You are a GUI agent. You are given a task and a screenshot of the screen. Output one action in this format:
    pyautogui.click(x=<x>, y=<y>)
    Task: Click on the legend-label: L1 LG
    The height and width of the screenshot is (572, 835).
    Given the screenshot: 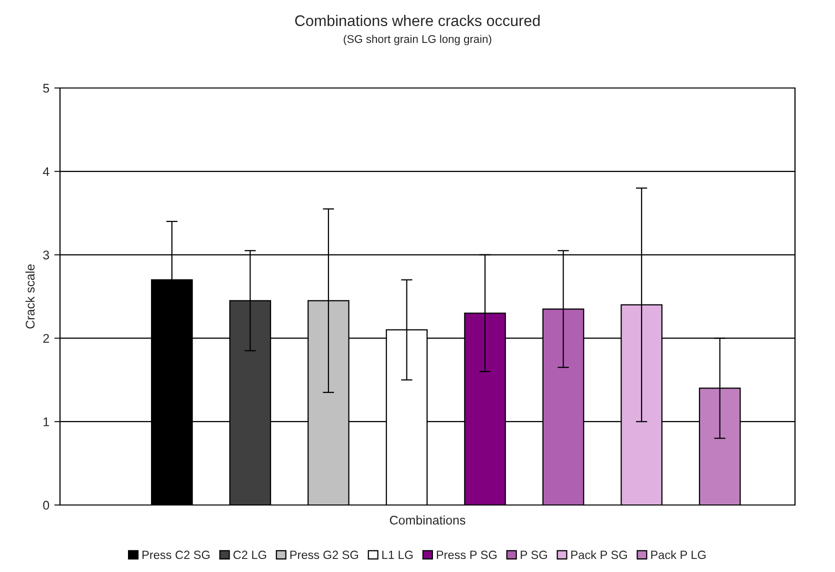 What is the action you would take?
    pyautogui.click(x=397, y=555)
    